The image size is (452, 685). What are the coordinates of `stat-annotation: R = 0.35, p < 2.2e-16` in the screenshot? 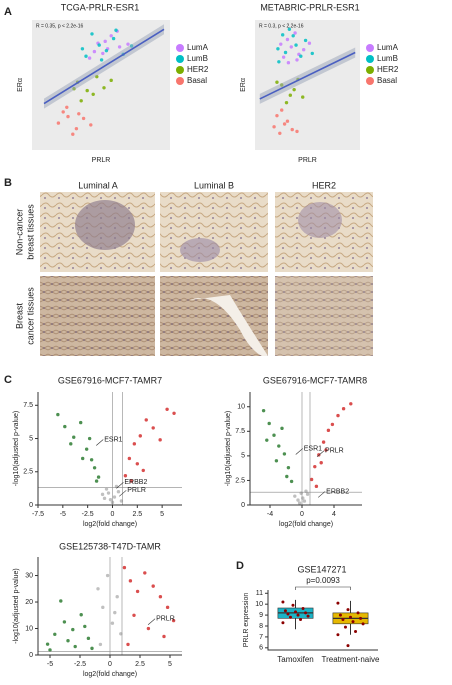 It's located at (59, 26).